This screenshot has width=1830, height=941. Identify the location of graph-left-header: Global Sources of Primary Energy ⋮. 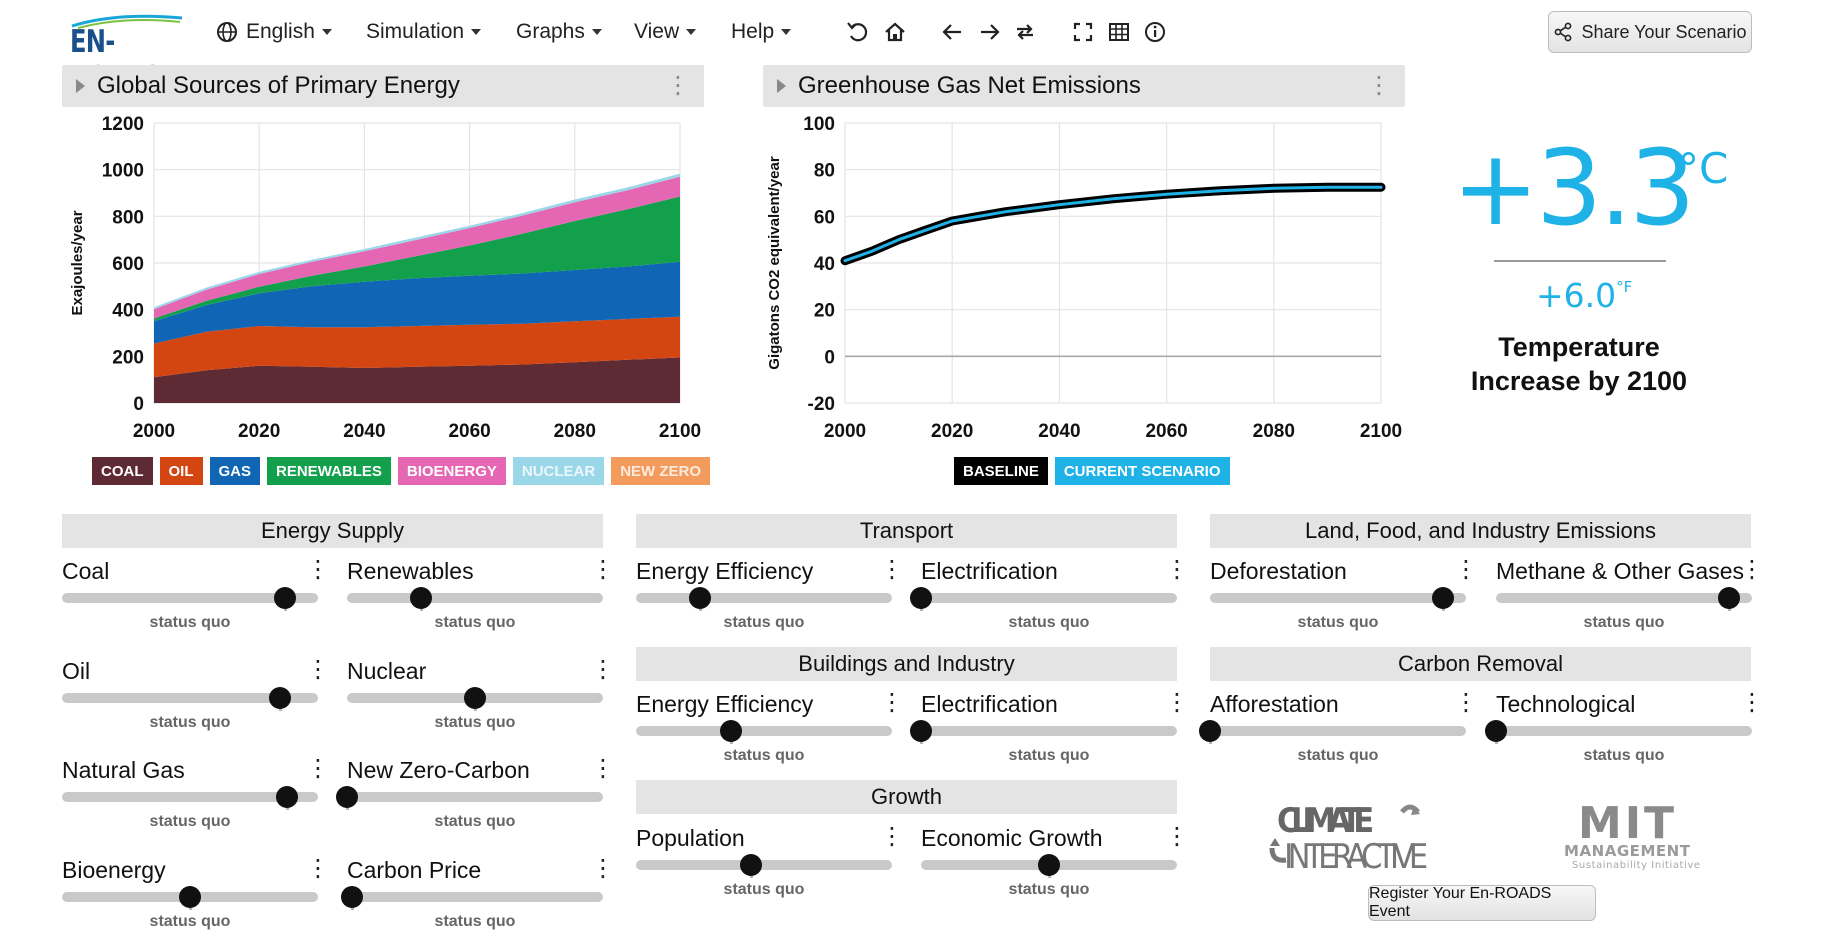
(383, 86).